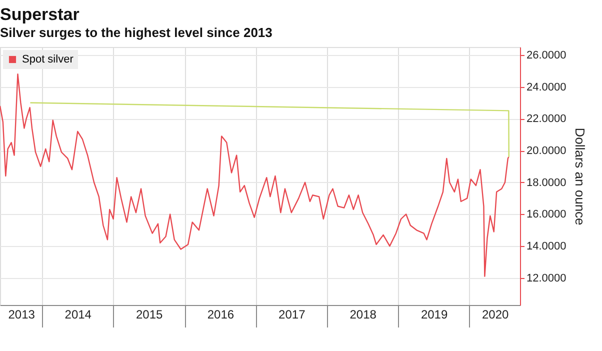  Describe the element at coordinates (363, 315) in the screenshot. I see `x-tick-label: 2018` at that location.